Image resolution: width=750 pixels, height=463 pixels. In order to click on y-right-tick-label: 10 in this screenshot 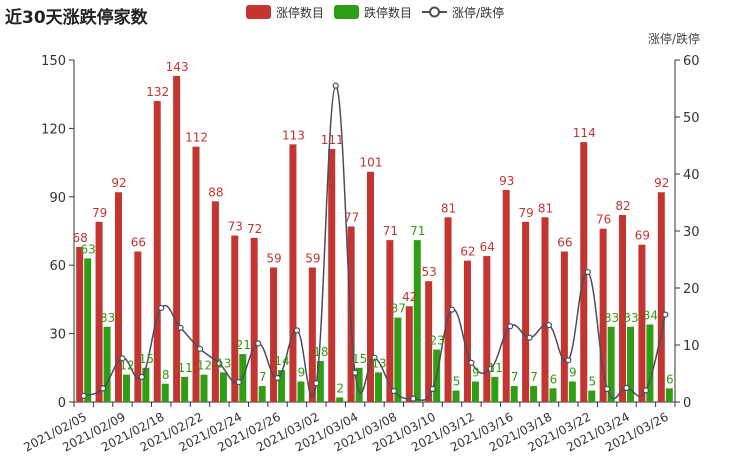, I will do `click(691, 346)`.